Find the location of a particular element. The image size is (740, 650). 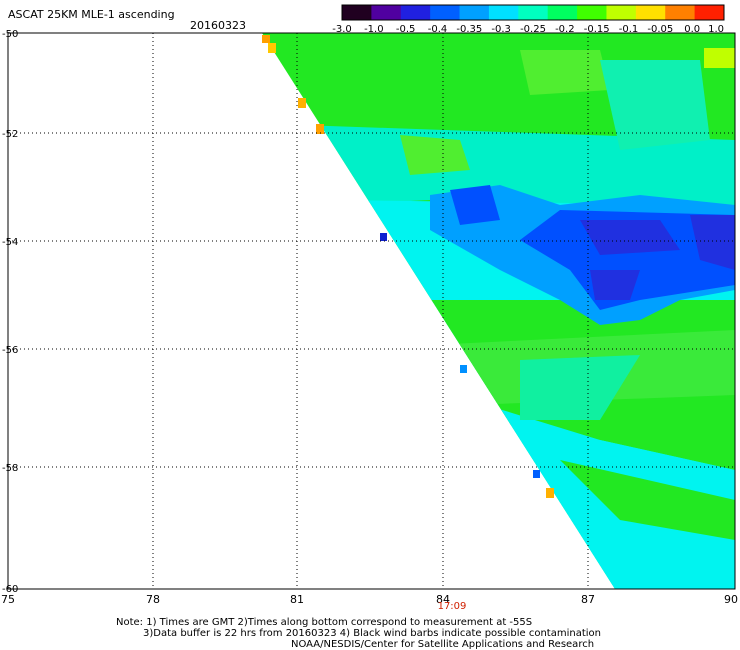

colorbar-label: -0.2 is located at coordinates (565, 29).